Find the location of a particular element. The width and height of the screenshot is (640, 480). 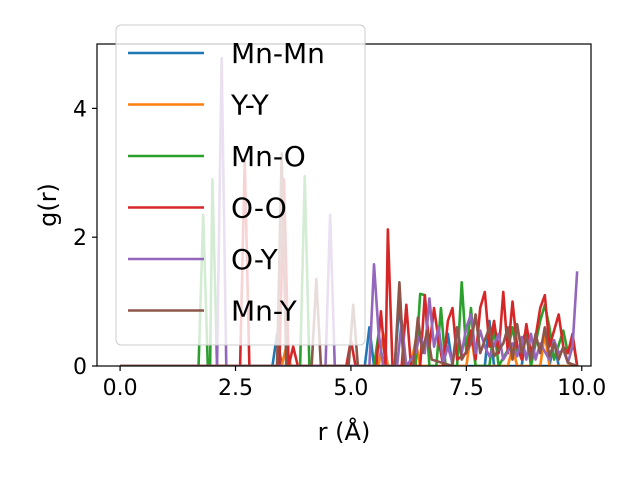

x-tick-label: 10.0 is located at coordinates (581, 388).